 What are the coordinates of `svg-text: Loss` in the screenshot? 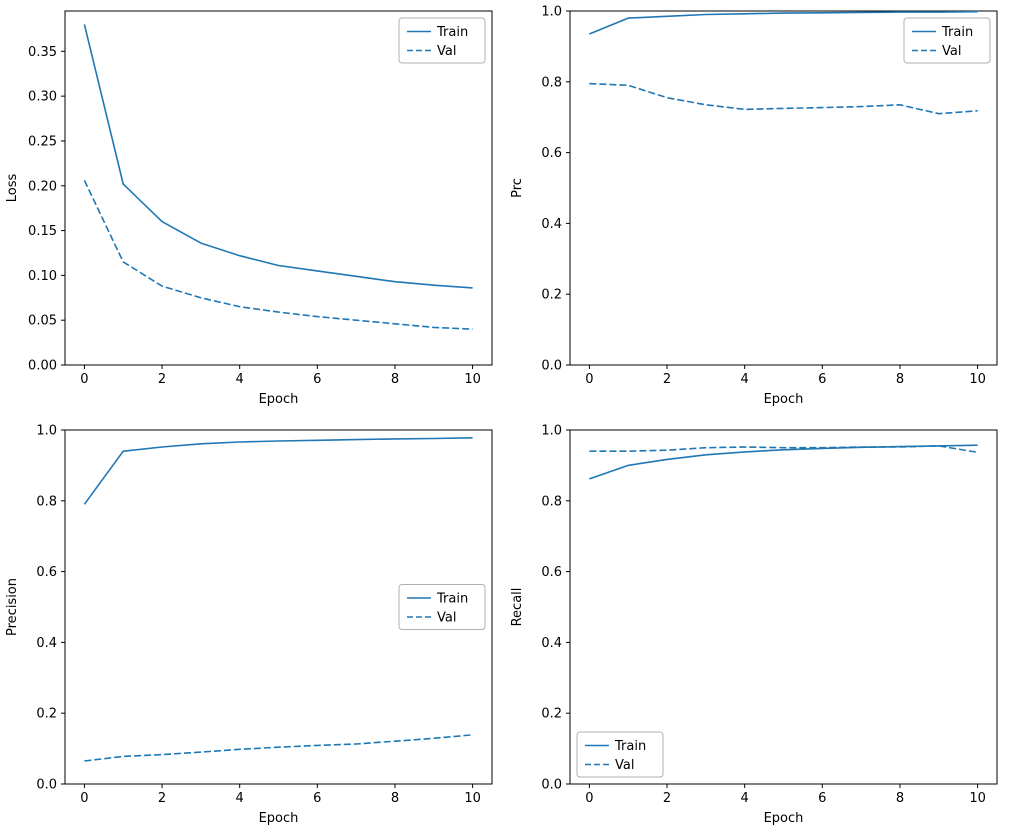 It's located at (12, 188).